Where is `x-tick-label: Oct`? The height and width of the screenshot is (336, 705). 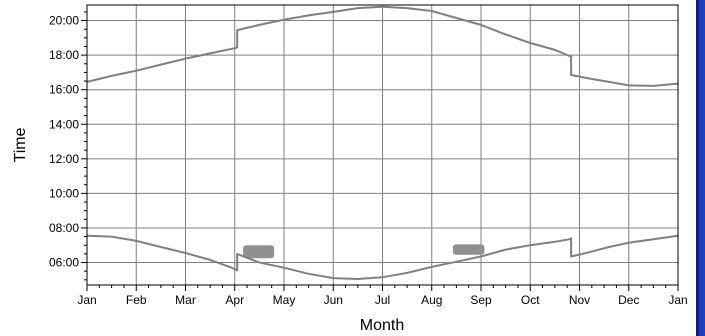
x-tick-label: Oct is located at coordinates (530, 300).